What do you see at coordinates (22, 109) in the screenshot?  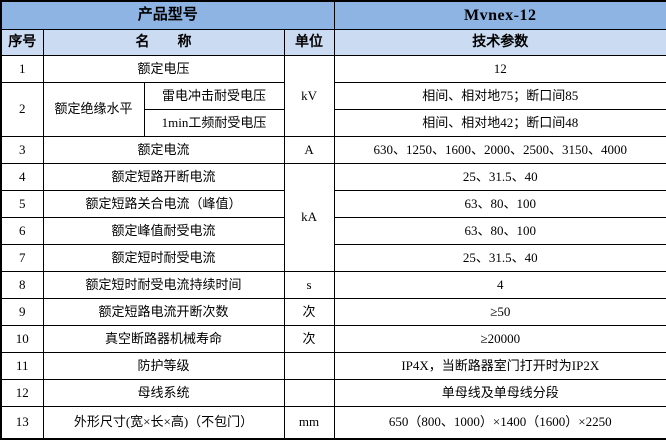 I see `row-no: 2` at bounding box center [22, 109].